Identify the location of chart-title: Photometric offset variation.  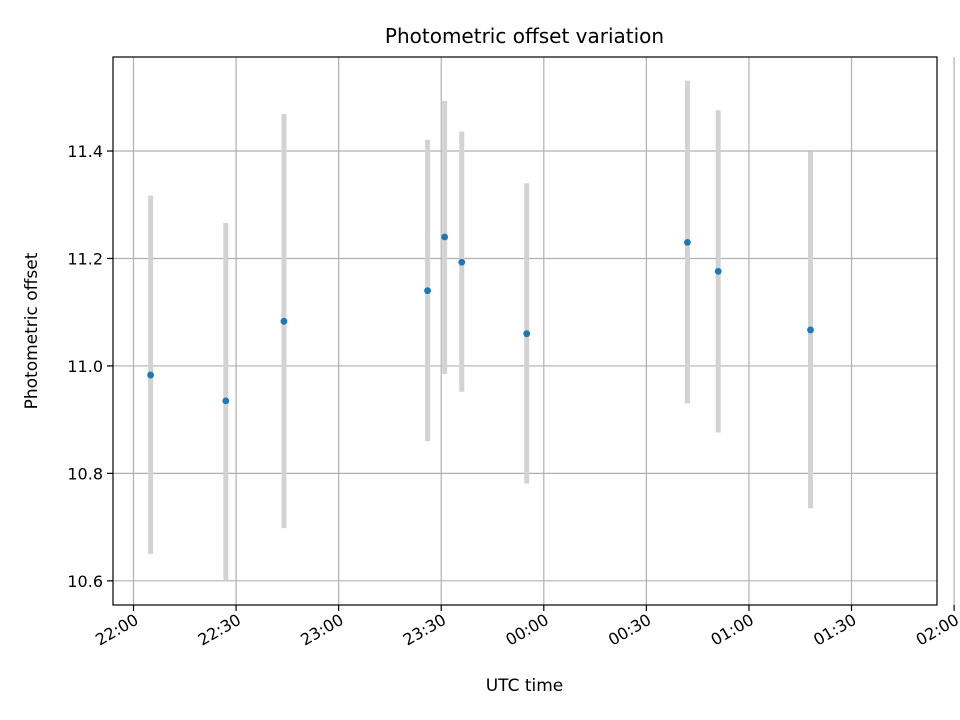
(524, 36).